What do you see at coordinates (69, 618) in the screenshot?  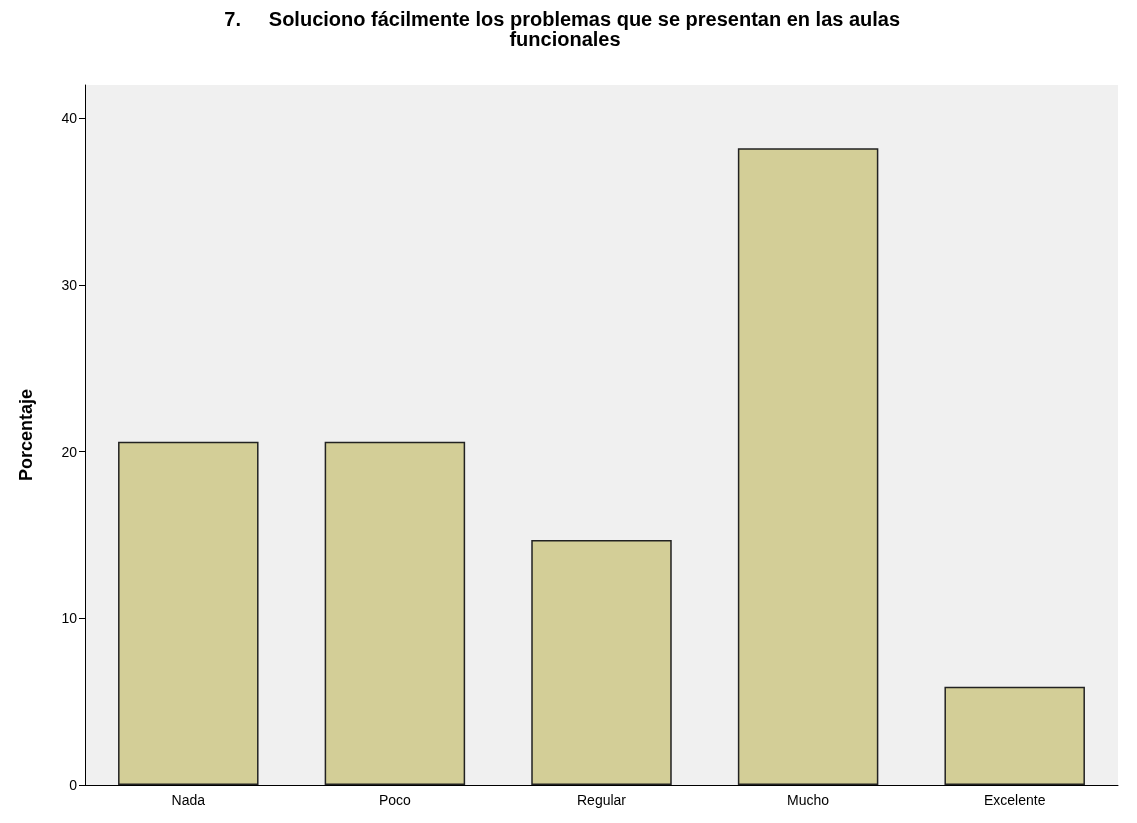 I see `y-tick-label: 10` at bounding box center [69, 618].